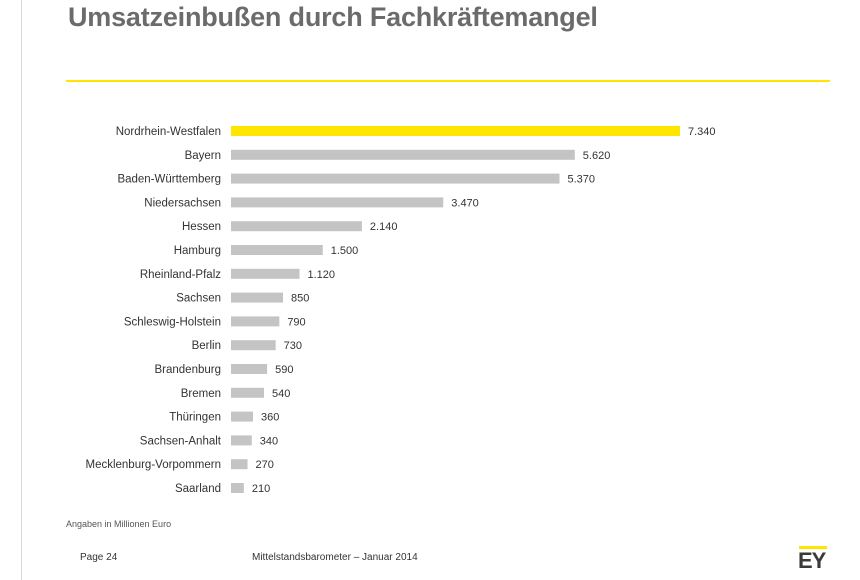  I want to click on value-label: 2.140, so click(384, 227).